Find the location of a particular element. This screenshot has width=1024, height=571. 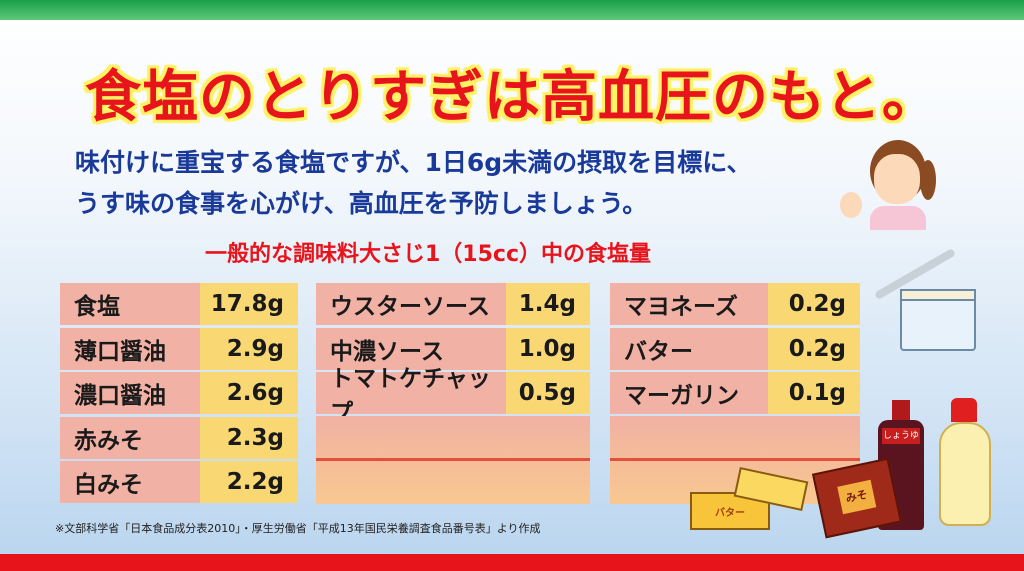

soy-sauce-label: しょうゆ is located at coordinates (901, 436).